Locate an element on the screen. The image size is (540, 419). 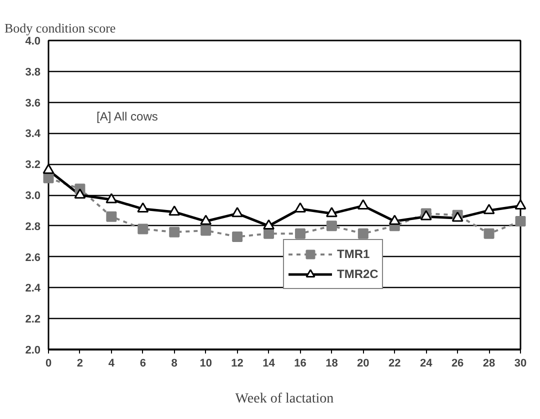
x-tick-label: 4 is located at coordinates (112, 364).